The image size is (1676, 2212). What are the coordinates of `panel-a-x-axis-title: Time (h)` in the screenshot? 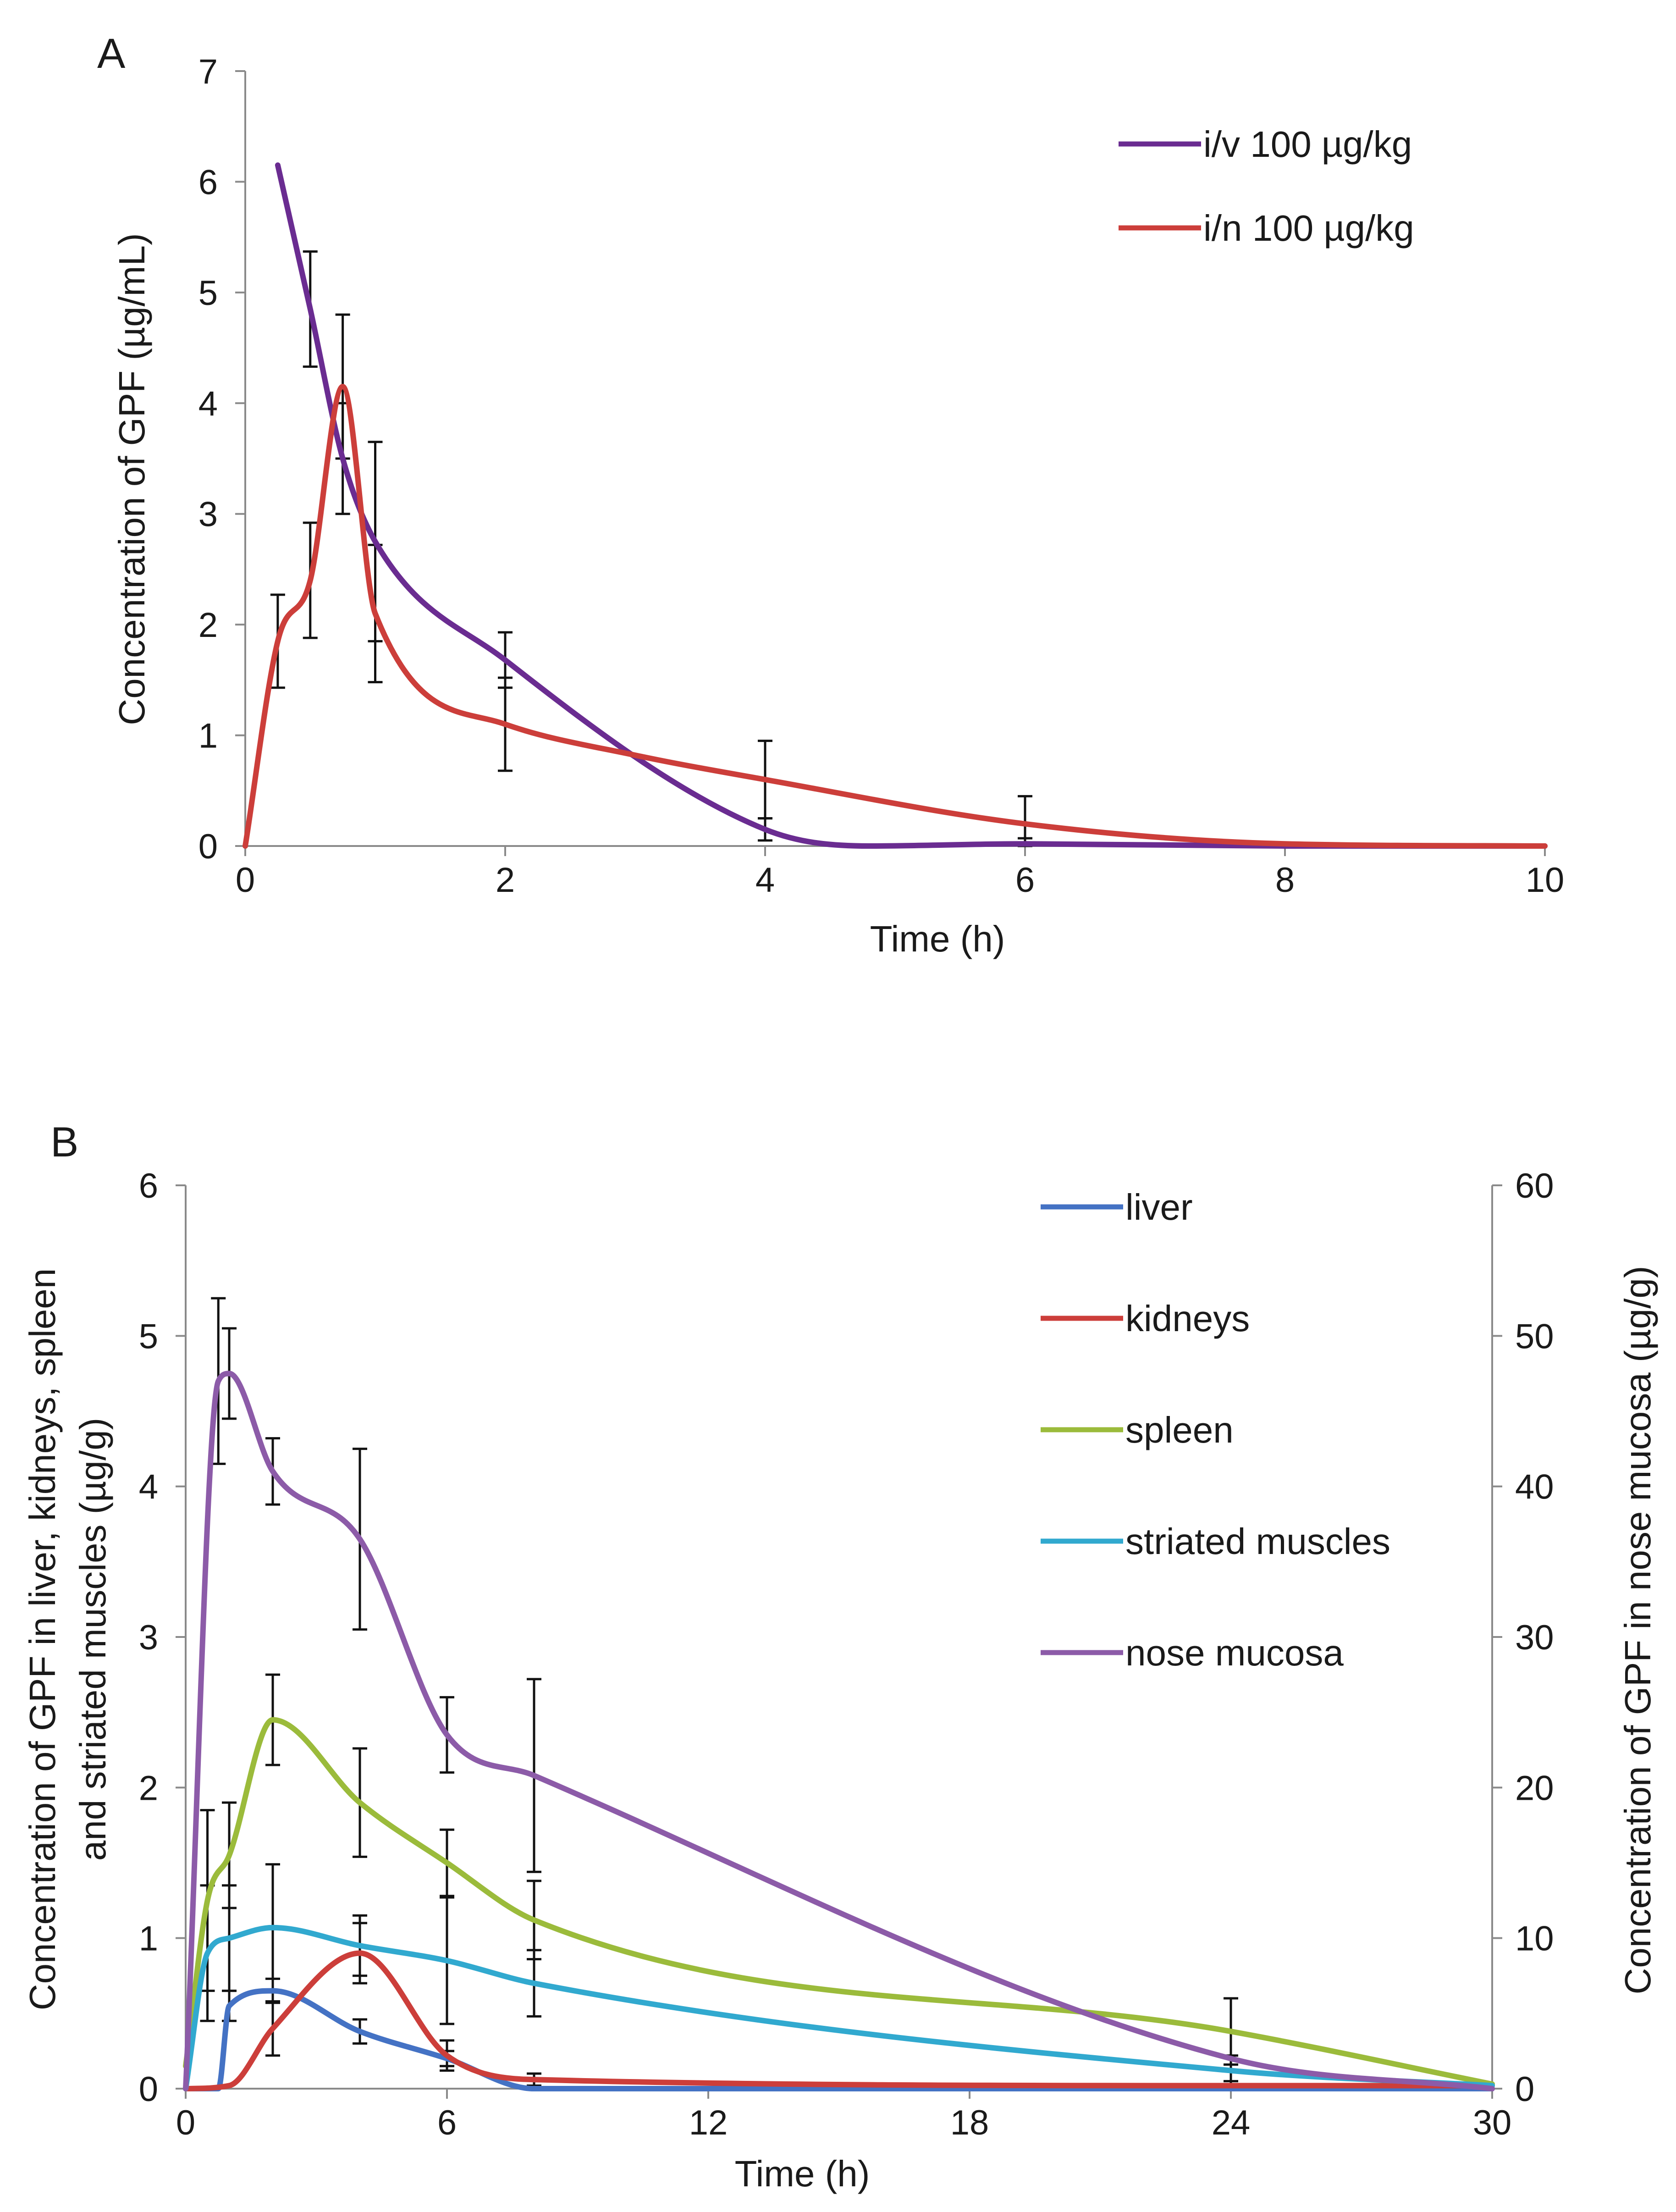 It's located at (938, 939).